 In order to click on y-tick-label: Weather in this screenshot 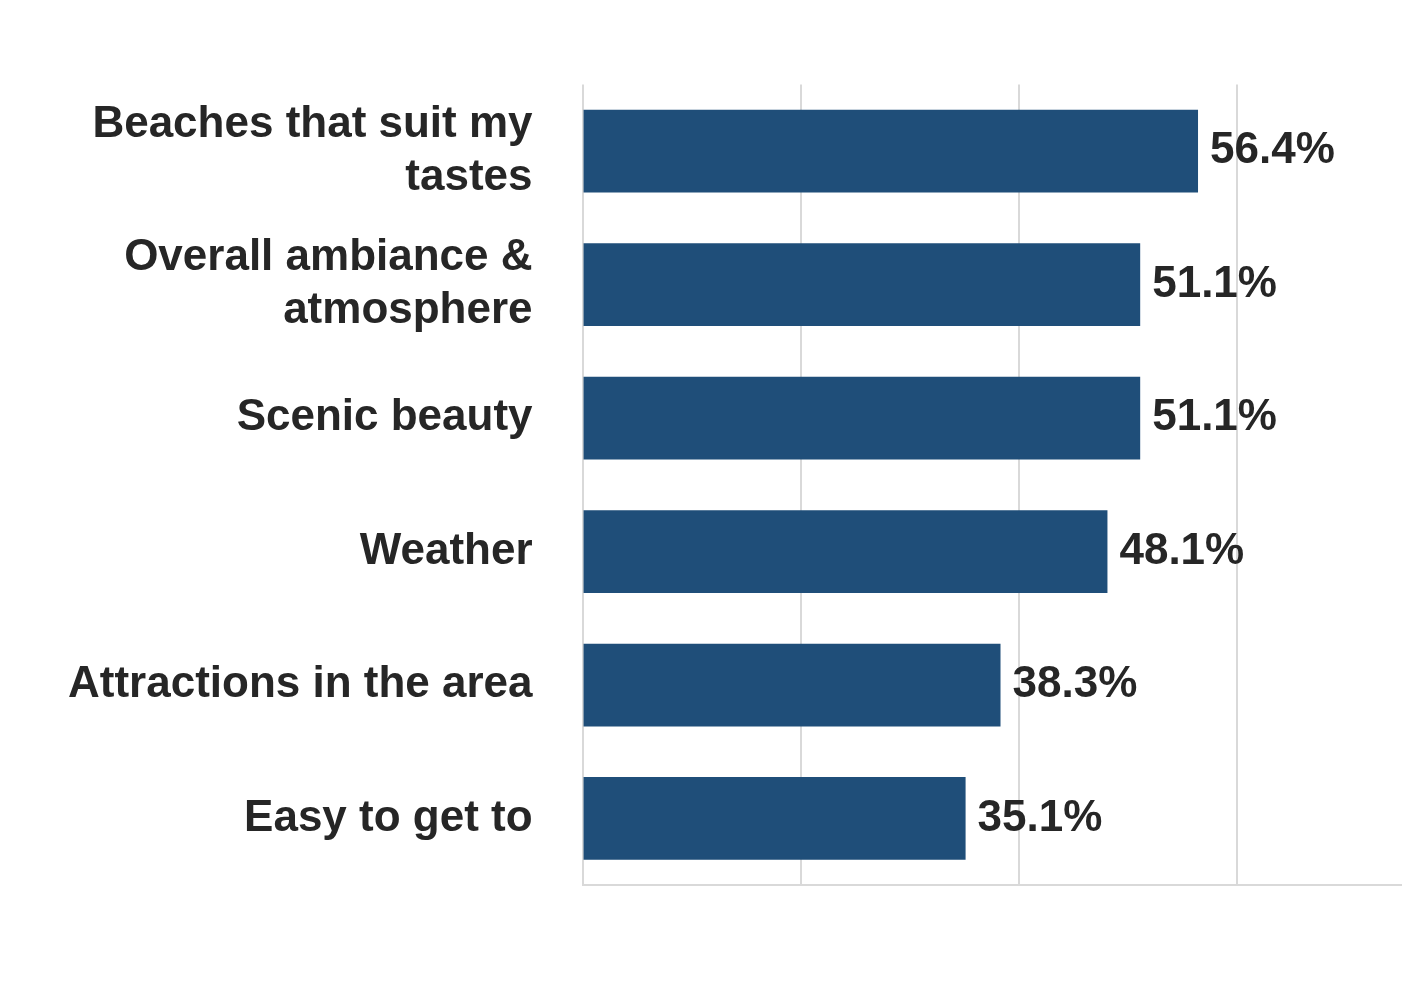, I will do `click(446, 548)`.